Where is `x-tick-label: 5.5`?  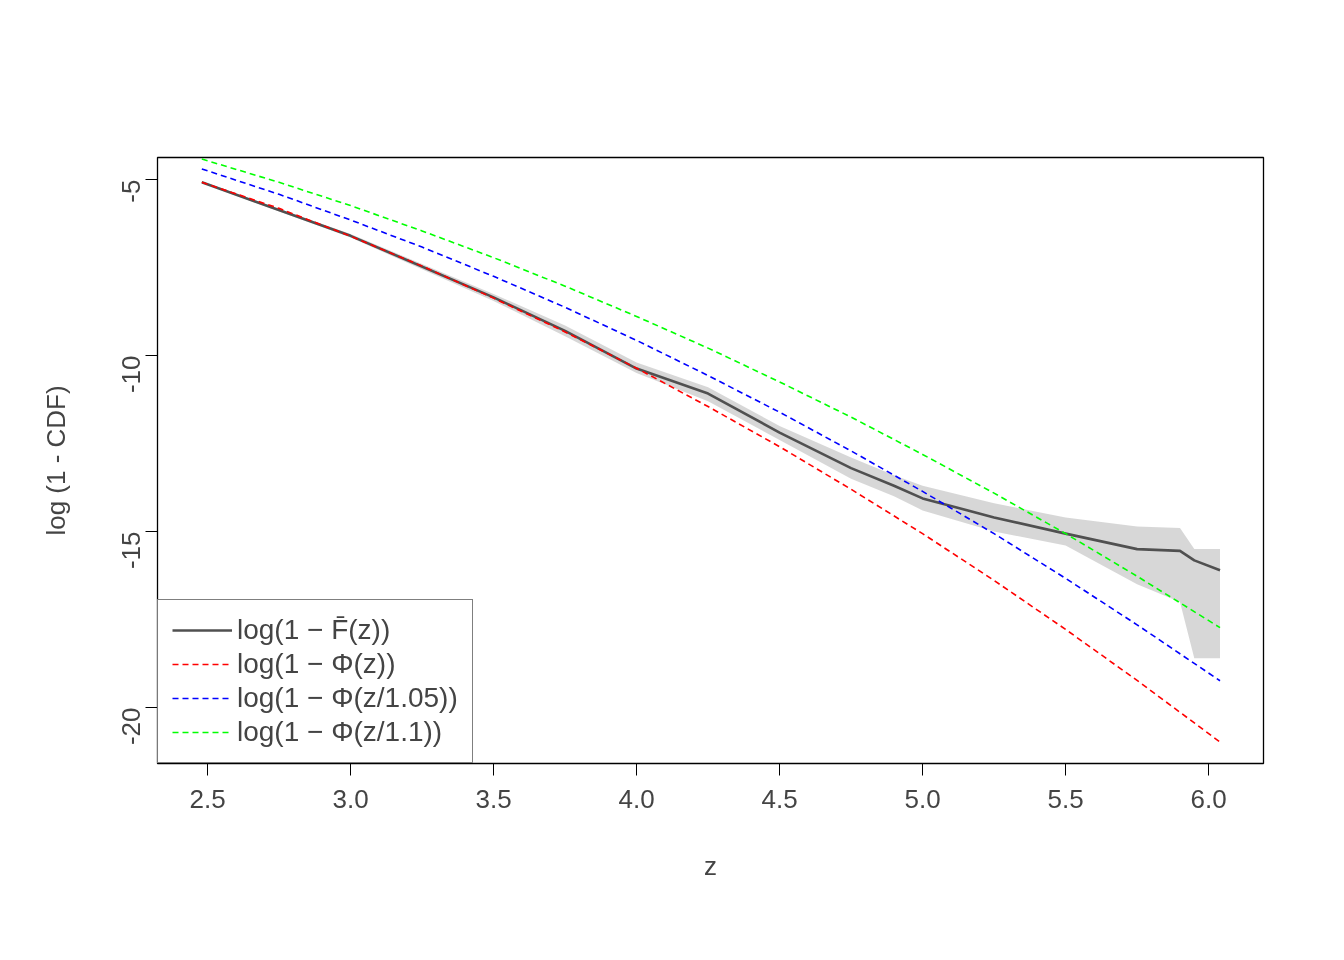
x-tick-label: 5.5 is located at coordinates (1065, 798).